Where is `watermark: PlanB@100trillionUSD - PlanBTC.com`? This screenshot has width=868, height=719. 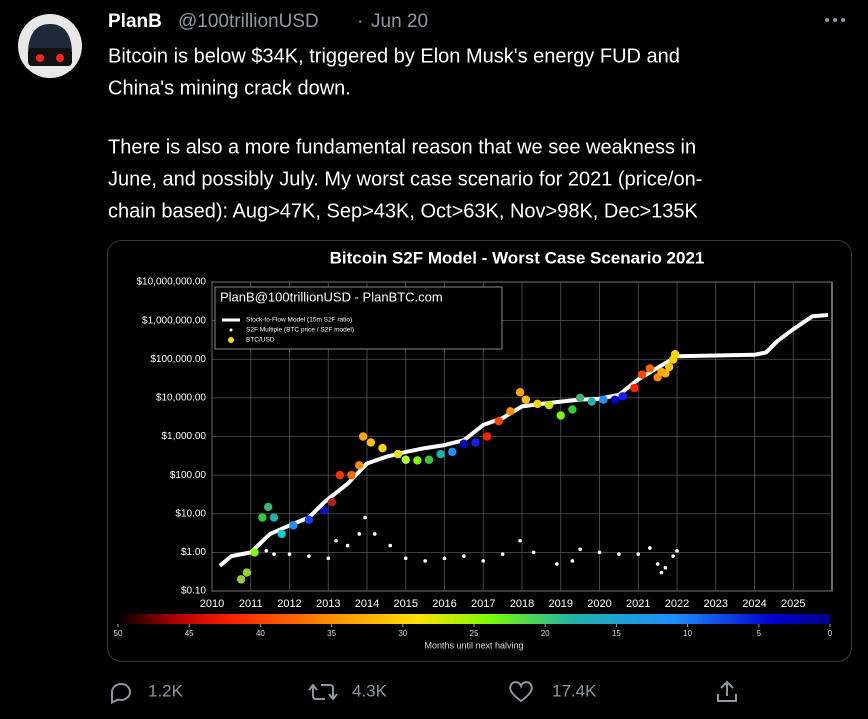 watermark: PlanB@100trillionUSD - PlanBTC.com is located at coordinates (331, 296).